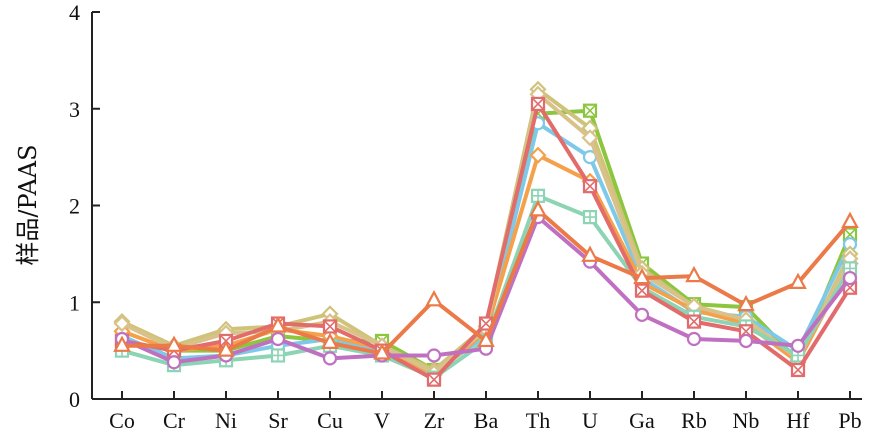 This screenshot has height=432, width=879. What do you see at coordinates (538, 420) in the screenshot?
I see `x-category-label: Th` at bounding box center [538, 420].